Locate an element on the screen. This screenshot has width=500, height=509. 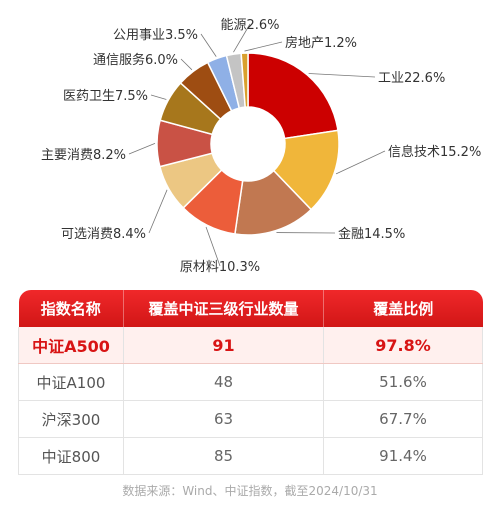
header-index-name: 指数名称 is located at coordinates (71, 308).